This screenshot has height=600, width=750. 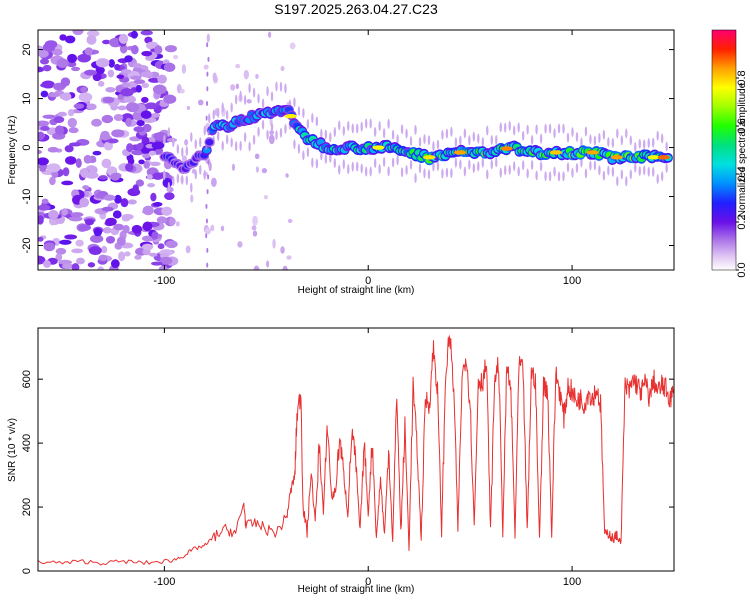 What do you see at coordinates (742, 149) in the screenshot?
I see `colorbar-label: Normalized spectral amplitude` at bounding box center [742, 149].